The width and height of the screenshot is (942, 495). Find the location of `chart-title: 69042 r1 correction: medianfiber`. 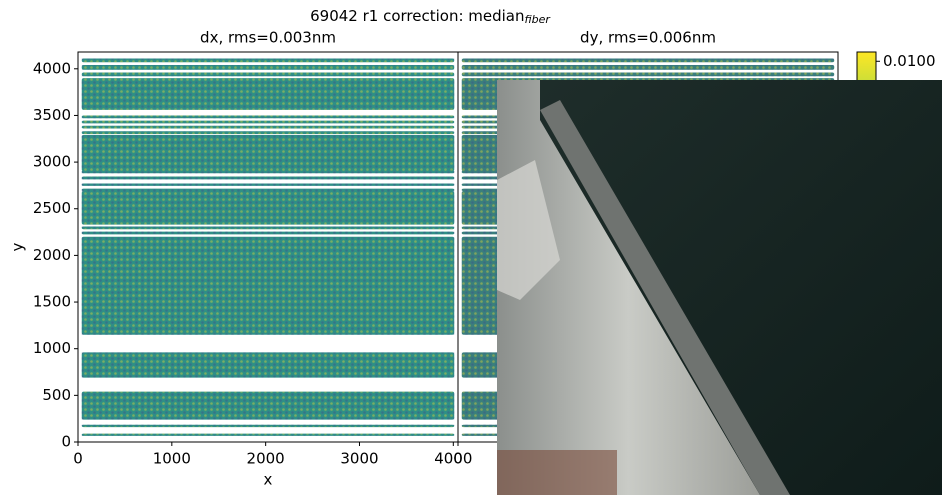

chart-title: 69042 r1 correction: medianfiber is located at coordinates (430, 17).